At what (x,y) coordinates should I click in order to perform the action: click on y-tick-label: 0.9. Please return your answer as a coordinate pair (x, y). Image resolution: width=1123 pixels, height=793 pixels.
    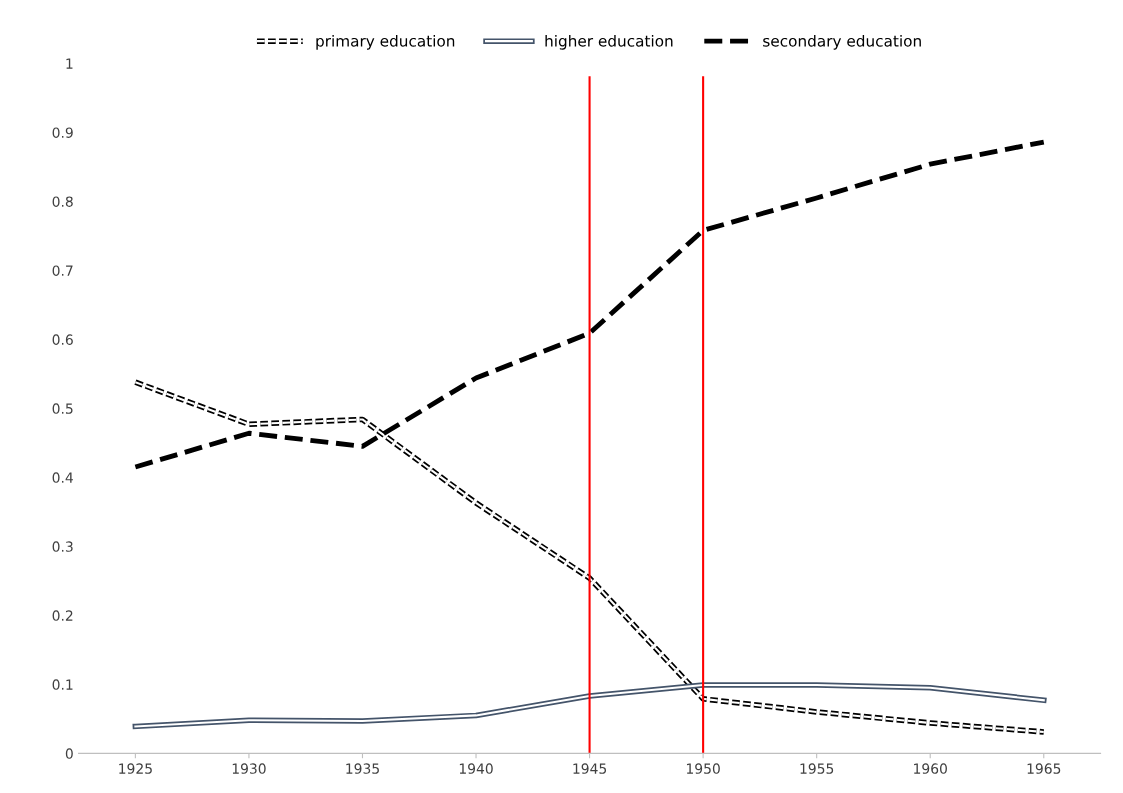
    Looking at the image, I should click on (62, 132).